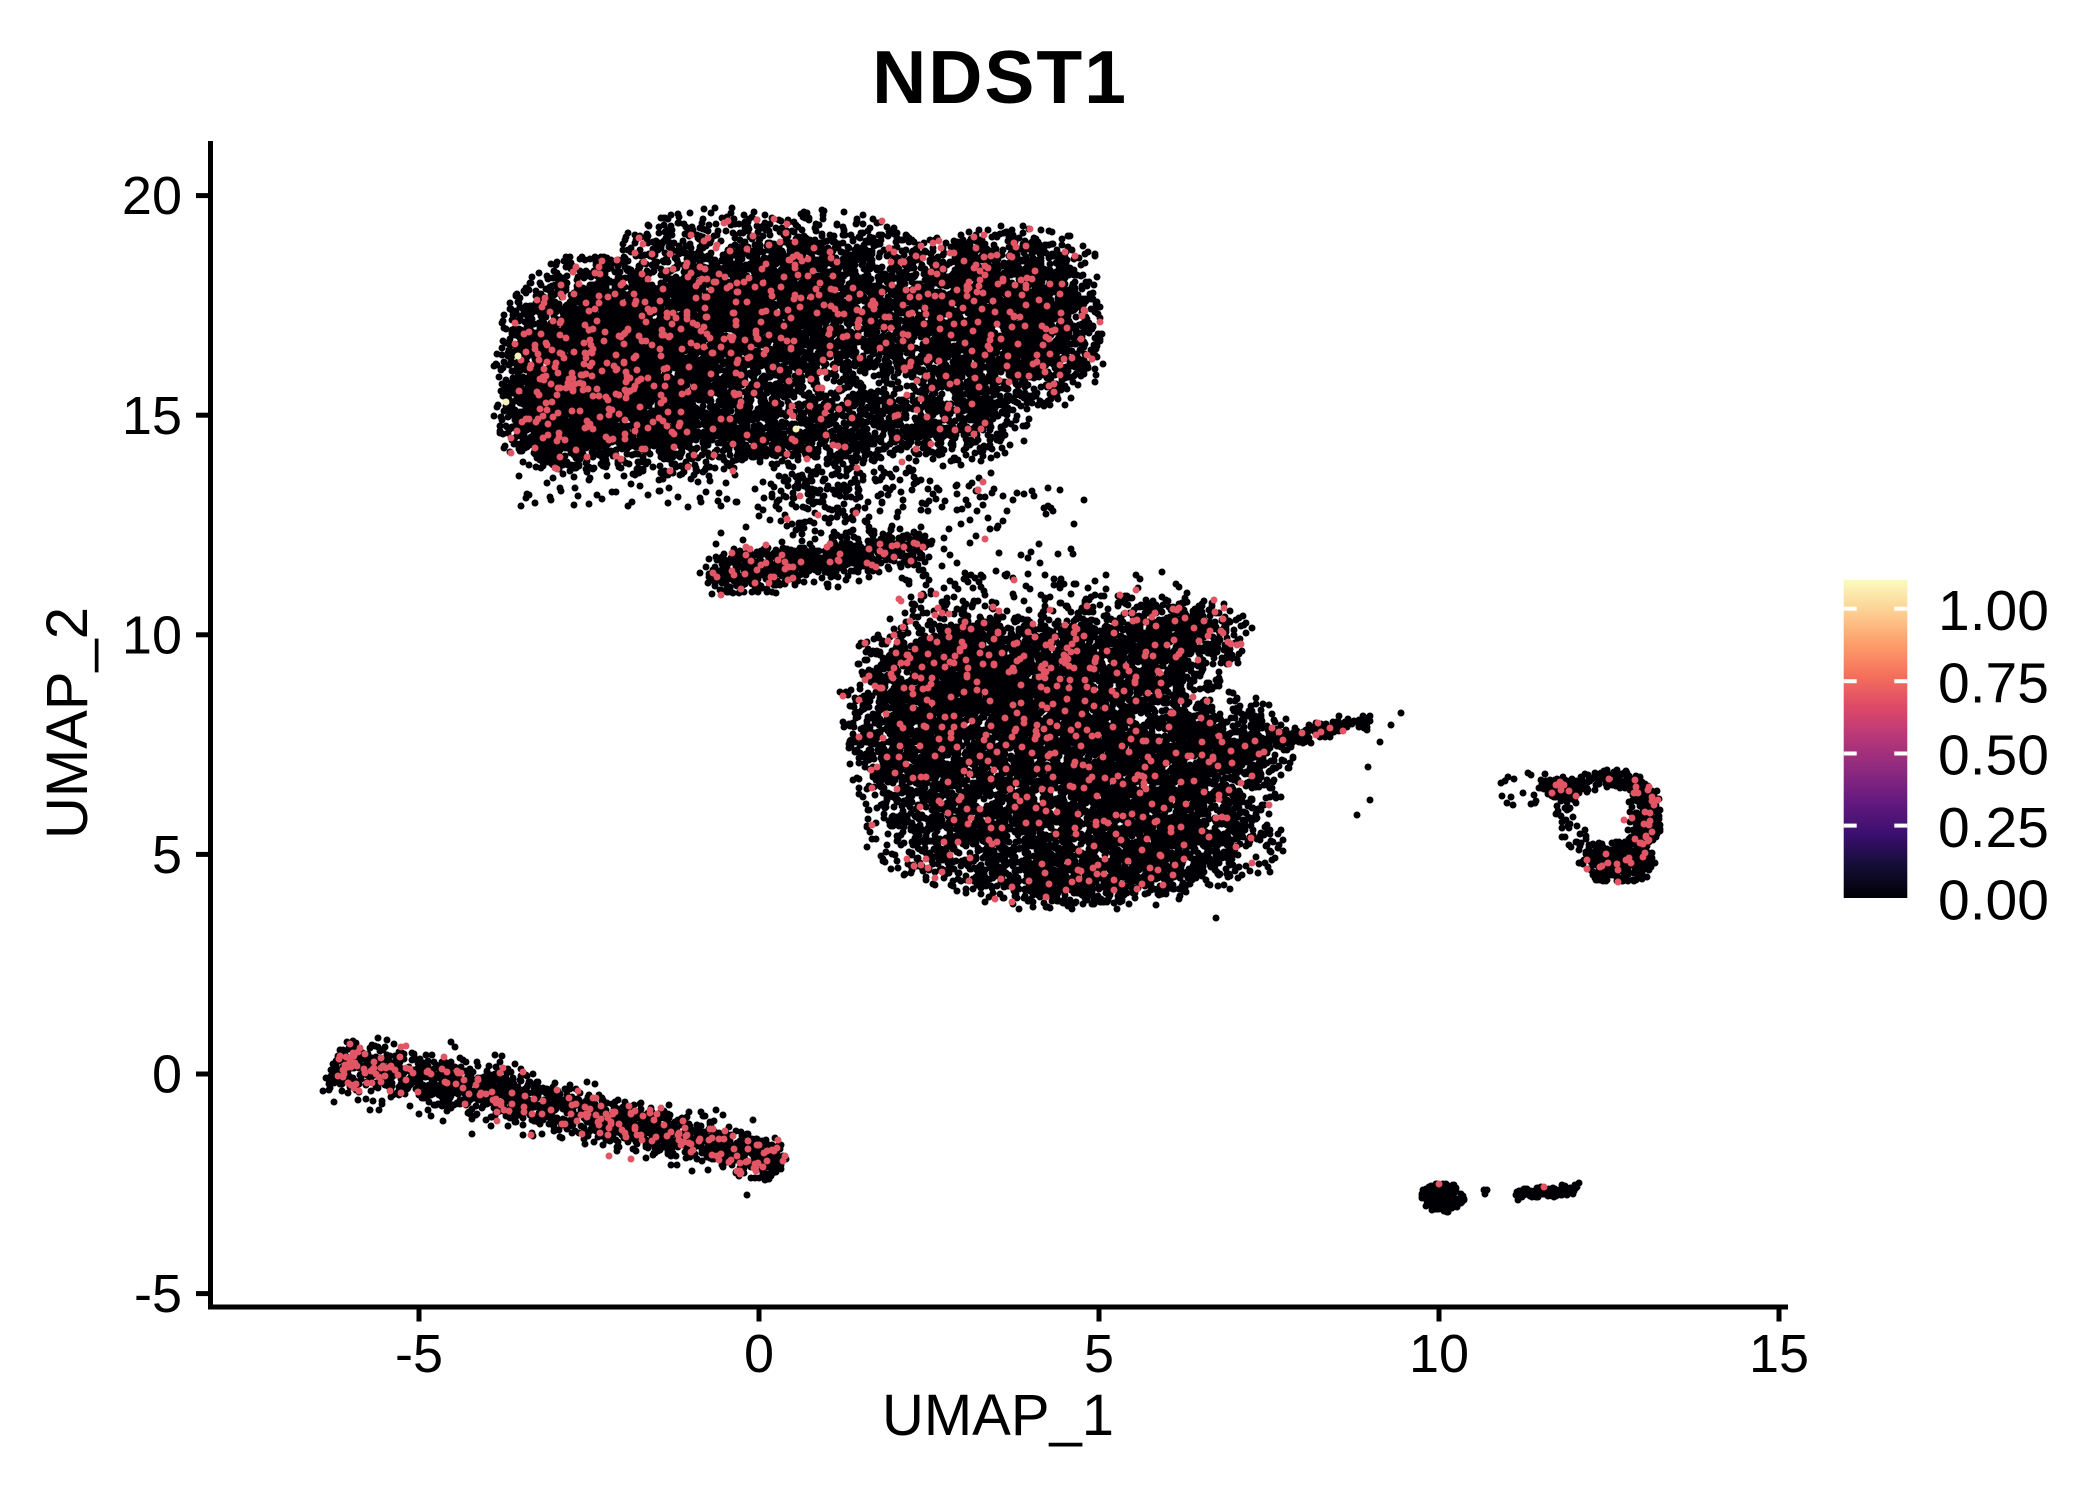 The width and height of the screenshot is (2100, 1500). What do you see at coordinates (1993, 900) in the screenshot?
I see `svg-text: 0.00` at bounding box center [1993, 900].